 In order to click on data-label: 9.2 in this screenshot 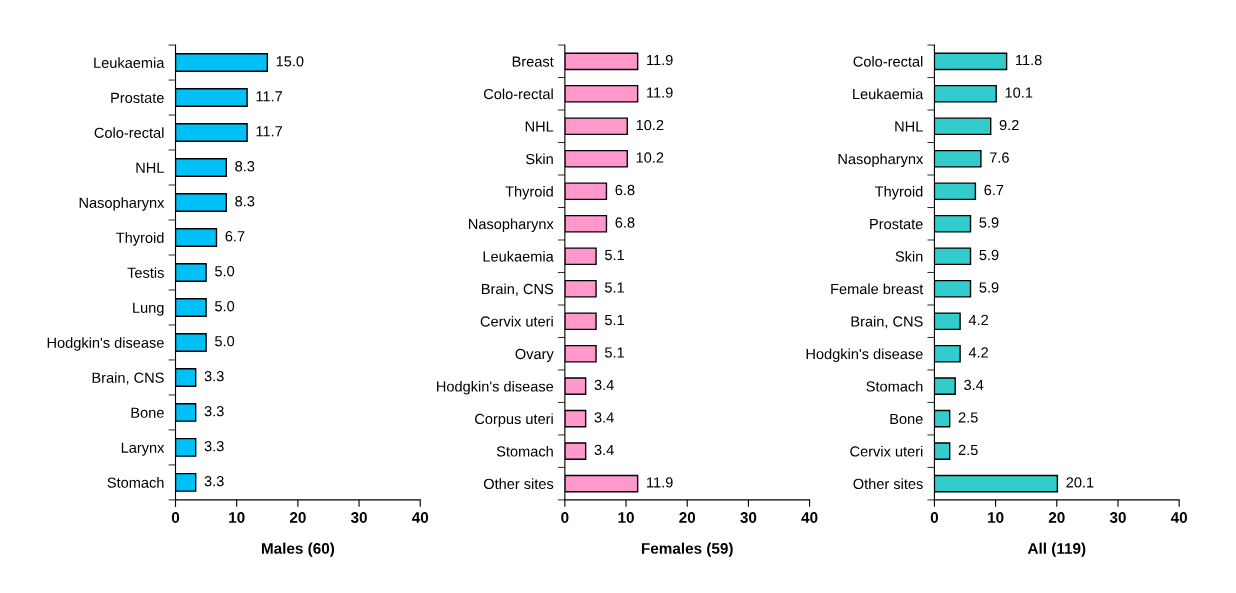, I will do `click(1009, 125)`.